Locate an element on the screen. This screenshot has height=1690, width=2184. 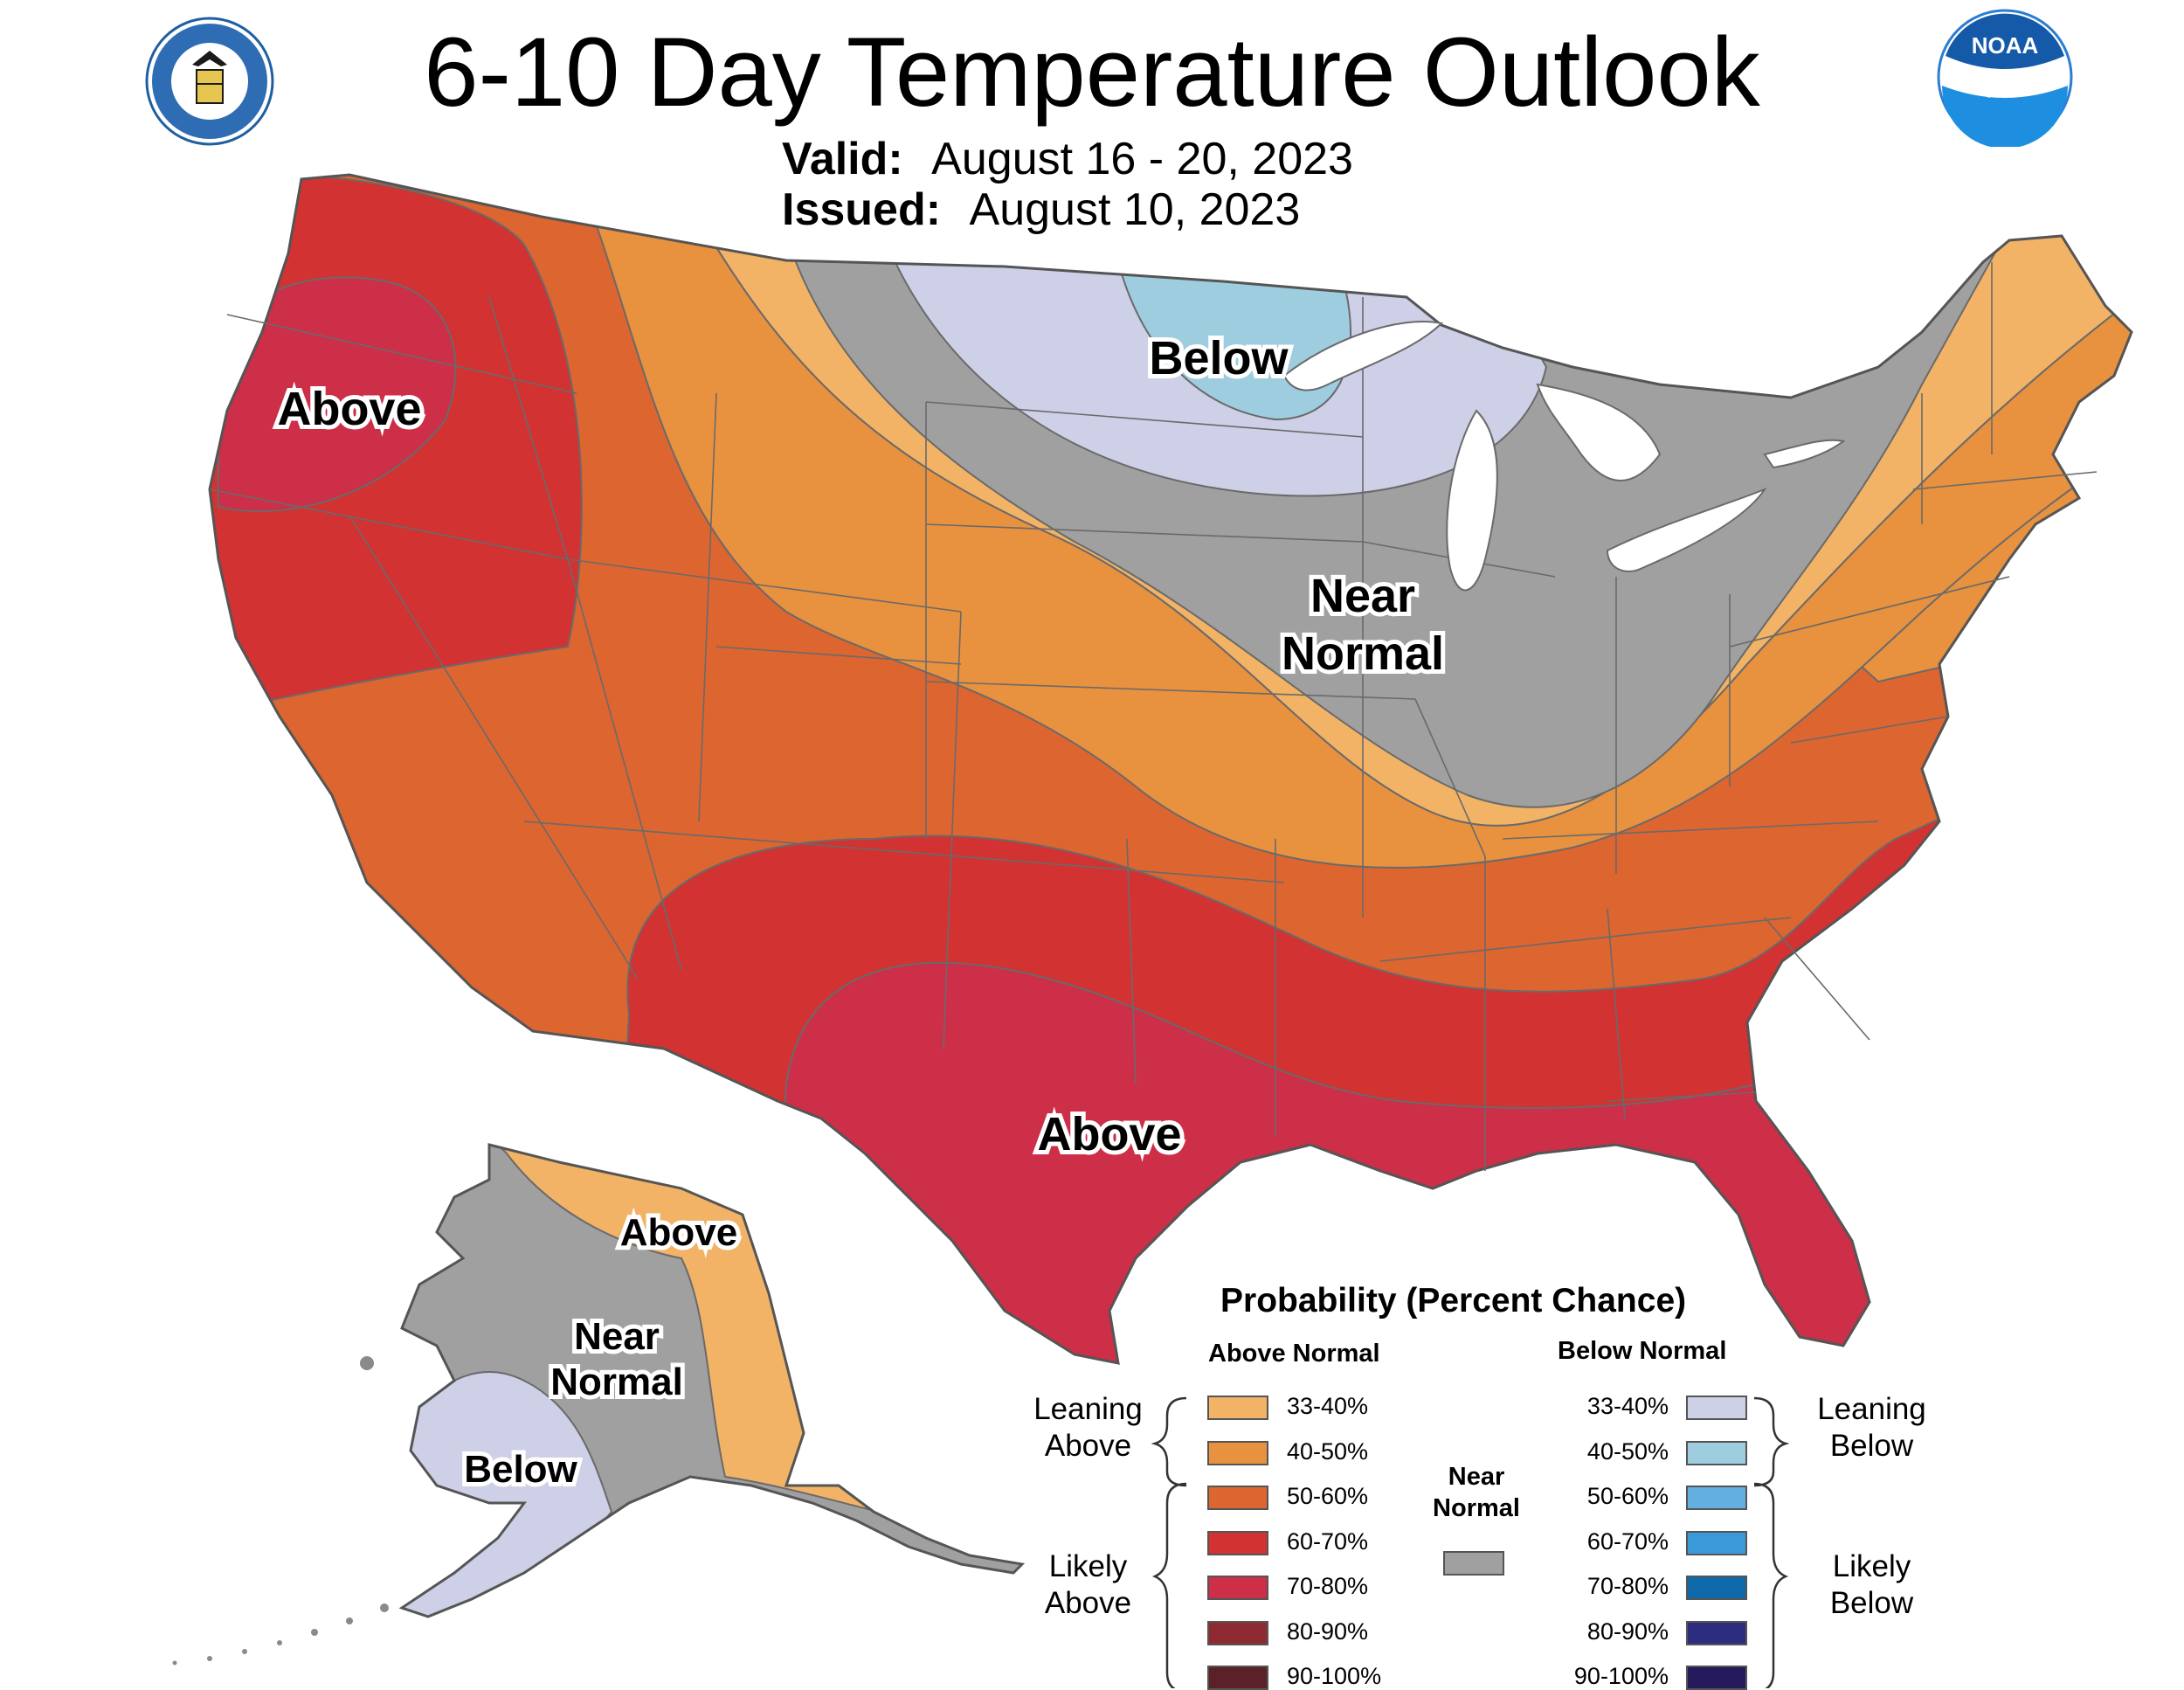
above-range-label: 80-90% is located at coordinates (1328, 1631).